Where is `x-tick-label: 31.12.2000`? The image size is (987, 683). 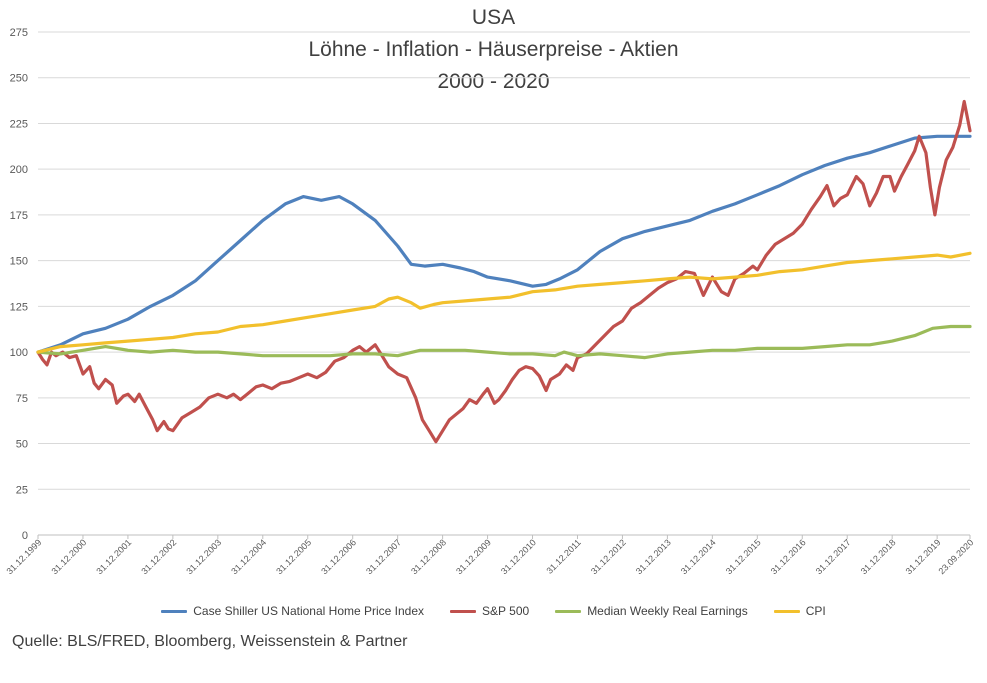 x-tick-label: 31.12.2000 is located at coordinates (68, 556).